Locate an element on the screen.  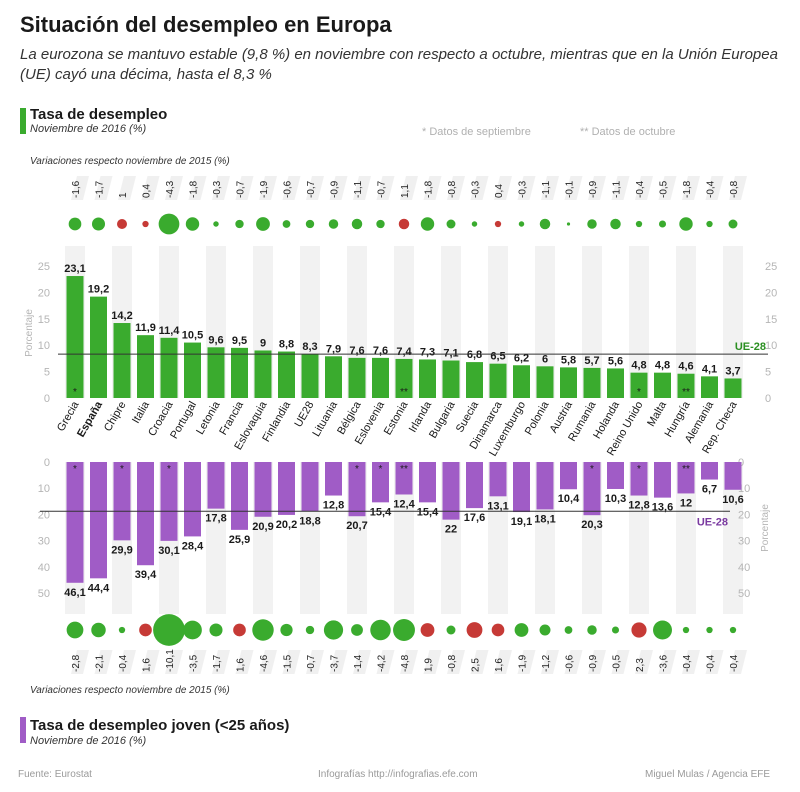
bottom-marker: * is located at coordinates (639, 469).